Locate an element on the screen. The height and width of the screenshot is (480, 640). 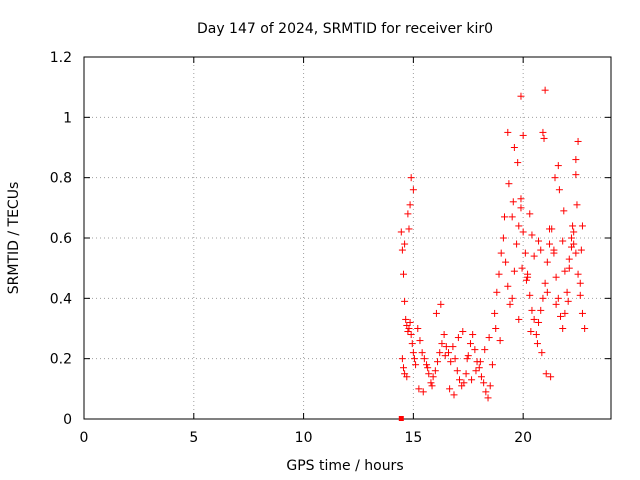
x-tick-label: 0 is located at coordinates (84, 438).